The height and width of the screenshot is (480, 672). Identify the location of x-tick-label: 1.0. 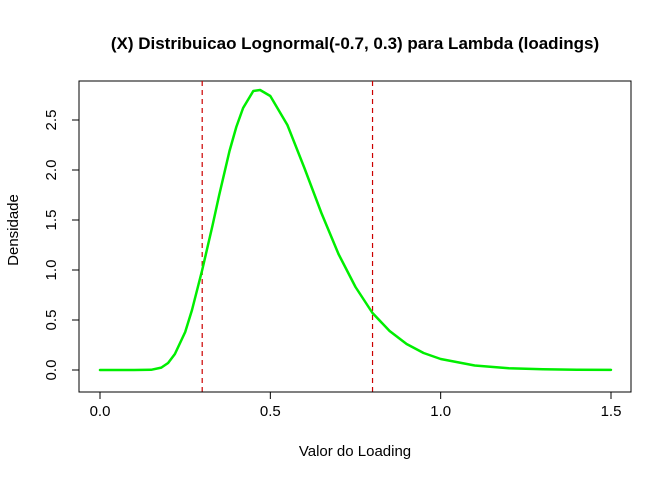
(440, 411).